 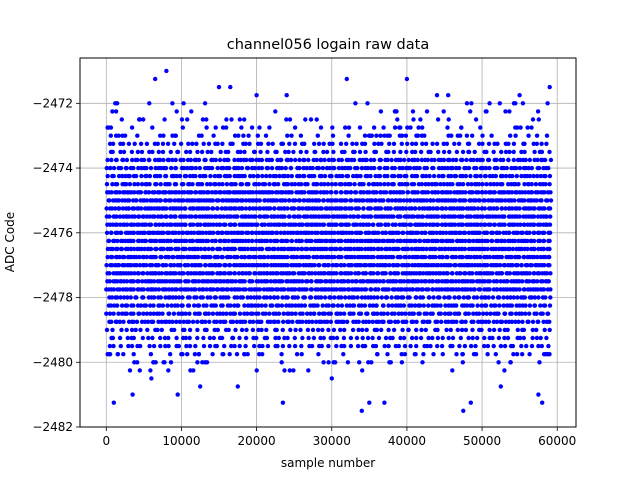 What do you see at coordinates (257, 441) in the screenshot?
I see `x-tick-label: 20000` at bounding box center [257, 441].